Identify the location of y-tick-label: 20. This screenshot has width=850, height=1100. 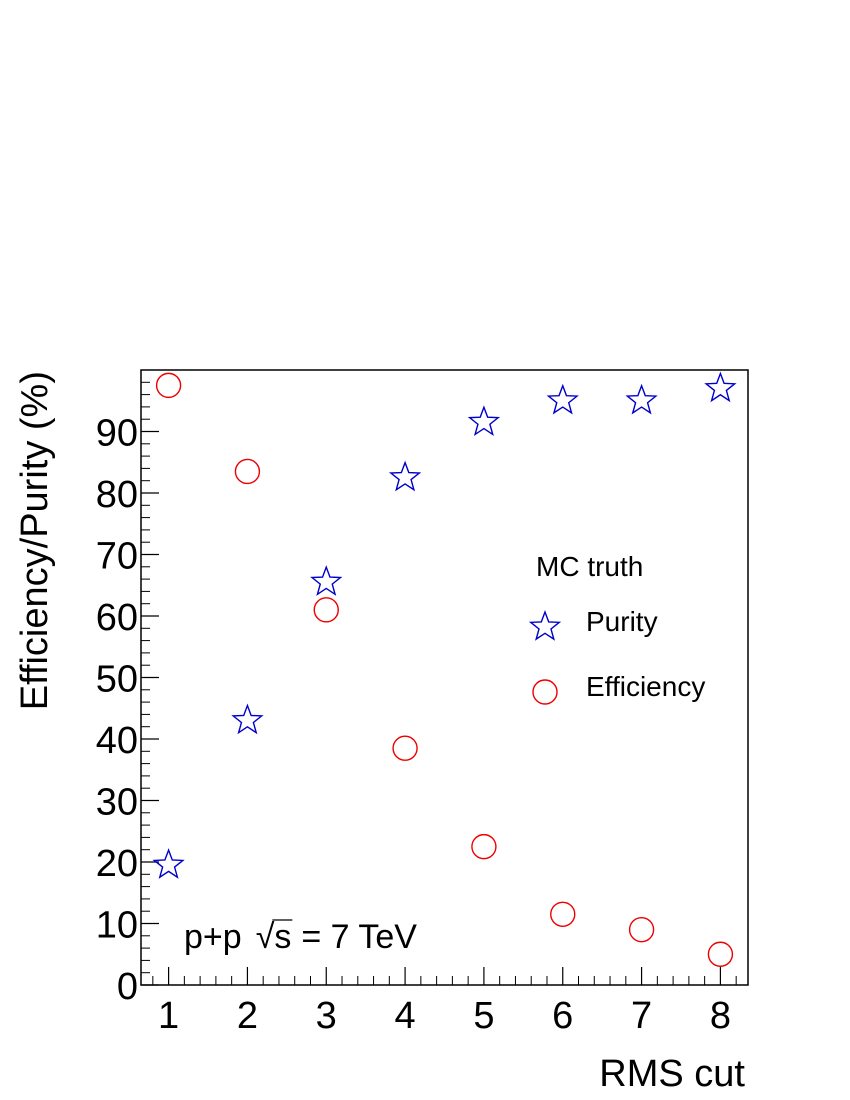
(117, 864).